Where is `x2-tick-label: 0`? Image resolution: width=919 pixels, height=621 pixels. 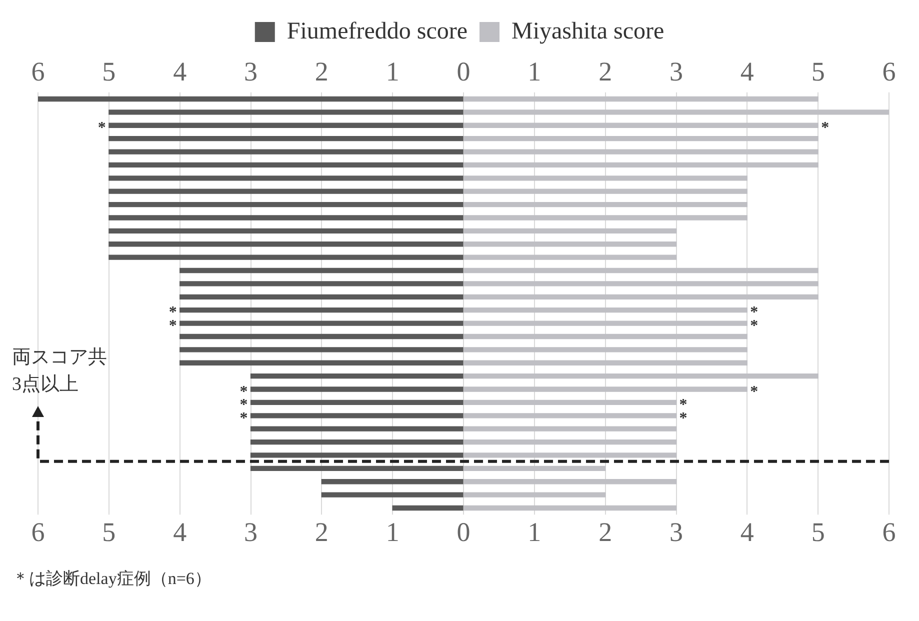 x2-tick-label: 0 is located at coordinates (463, 71).